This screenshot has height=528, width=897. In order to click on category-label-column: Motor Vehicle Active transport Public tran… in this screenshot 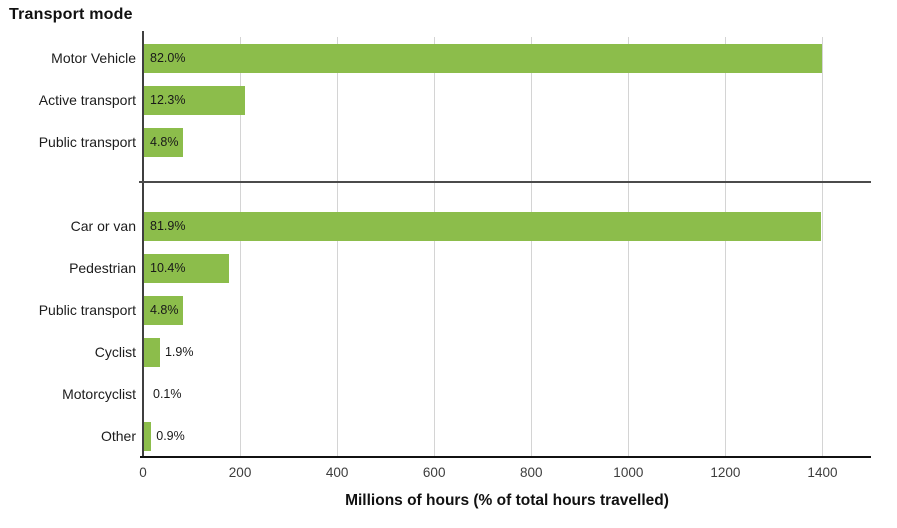, I will do `click(68, 247)`.